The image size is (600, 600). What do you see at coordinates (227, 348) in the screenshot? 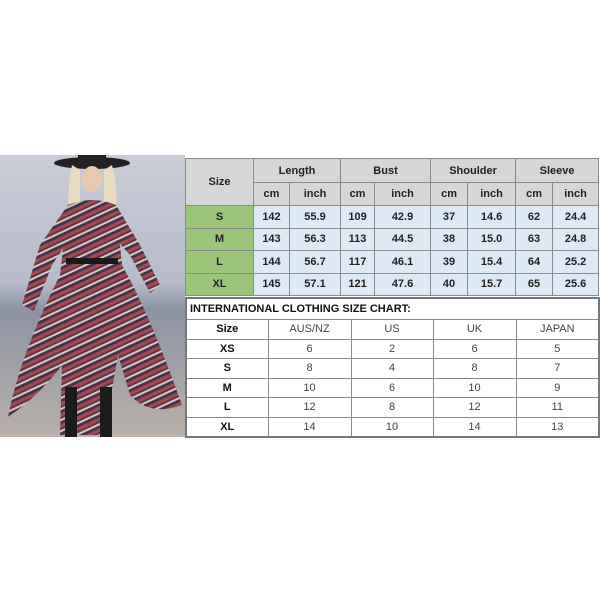
I see `size-cell: XS` at bounding box center [227, 348].